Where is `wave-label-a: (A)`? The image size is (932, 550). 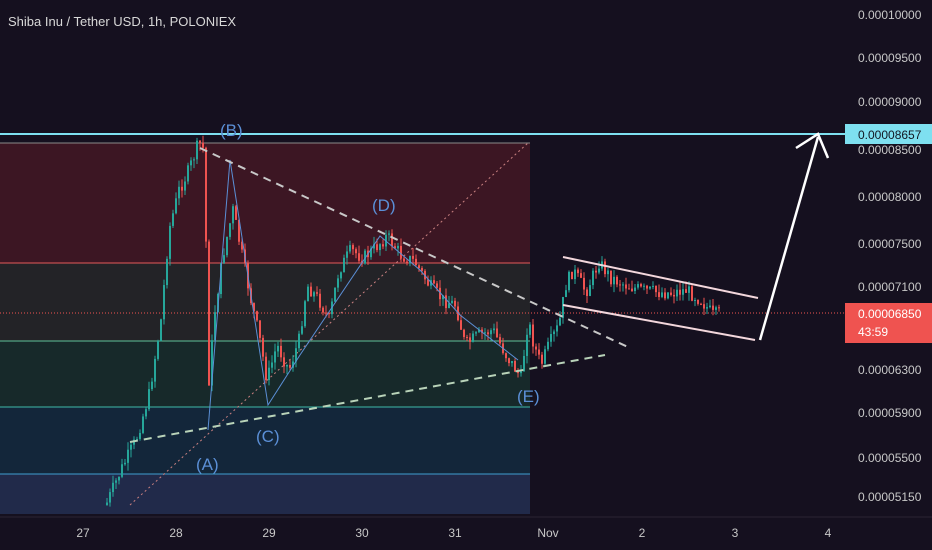
wave-label-a: (A) is located at coordinates (207, 464).